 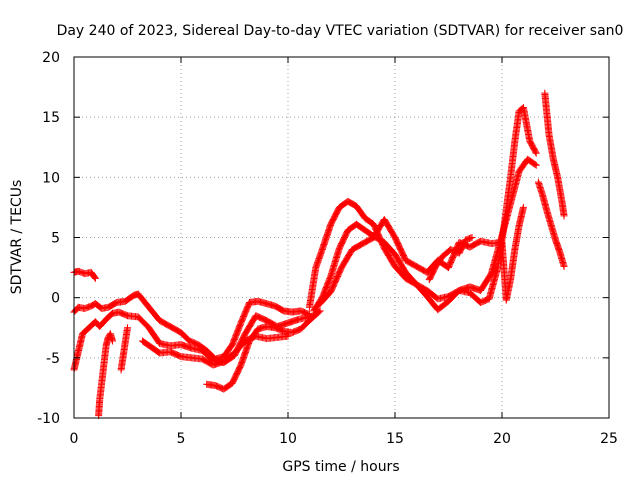 What do you see at coordinates (340, 467) in the screenshot?
I see `x-axis-label: GPS time / hours` at bounding box center [340, 467].